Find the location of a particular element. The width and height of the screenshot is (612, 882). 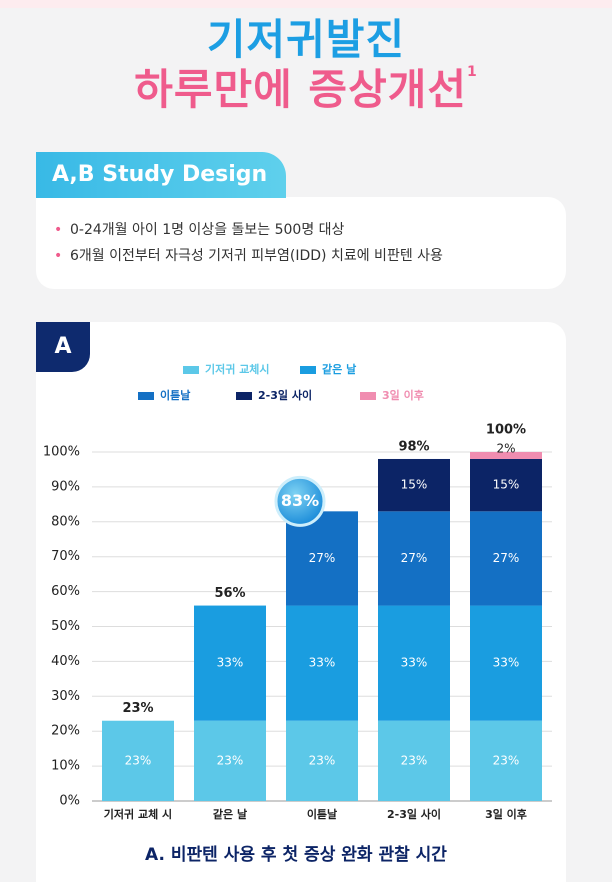

y-tick-label: 40% is located at coordinates (65, 661).